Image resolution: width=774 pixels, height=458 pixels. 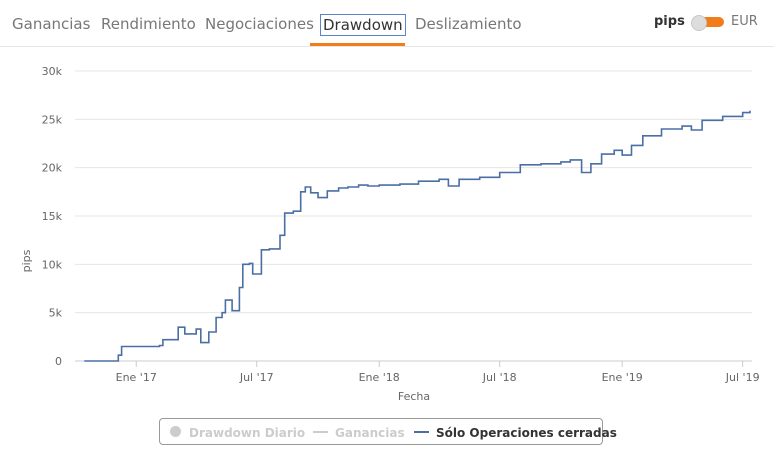 I want to click on tab-drawdown: Drawdown, so click(x=363, y=25).